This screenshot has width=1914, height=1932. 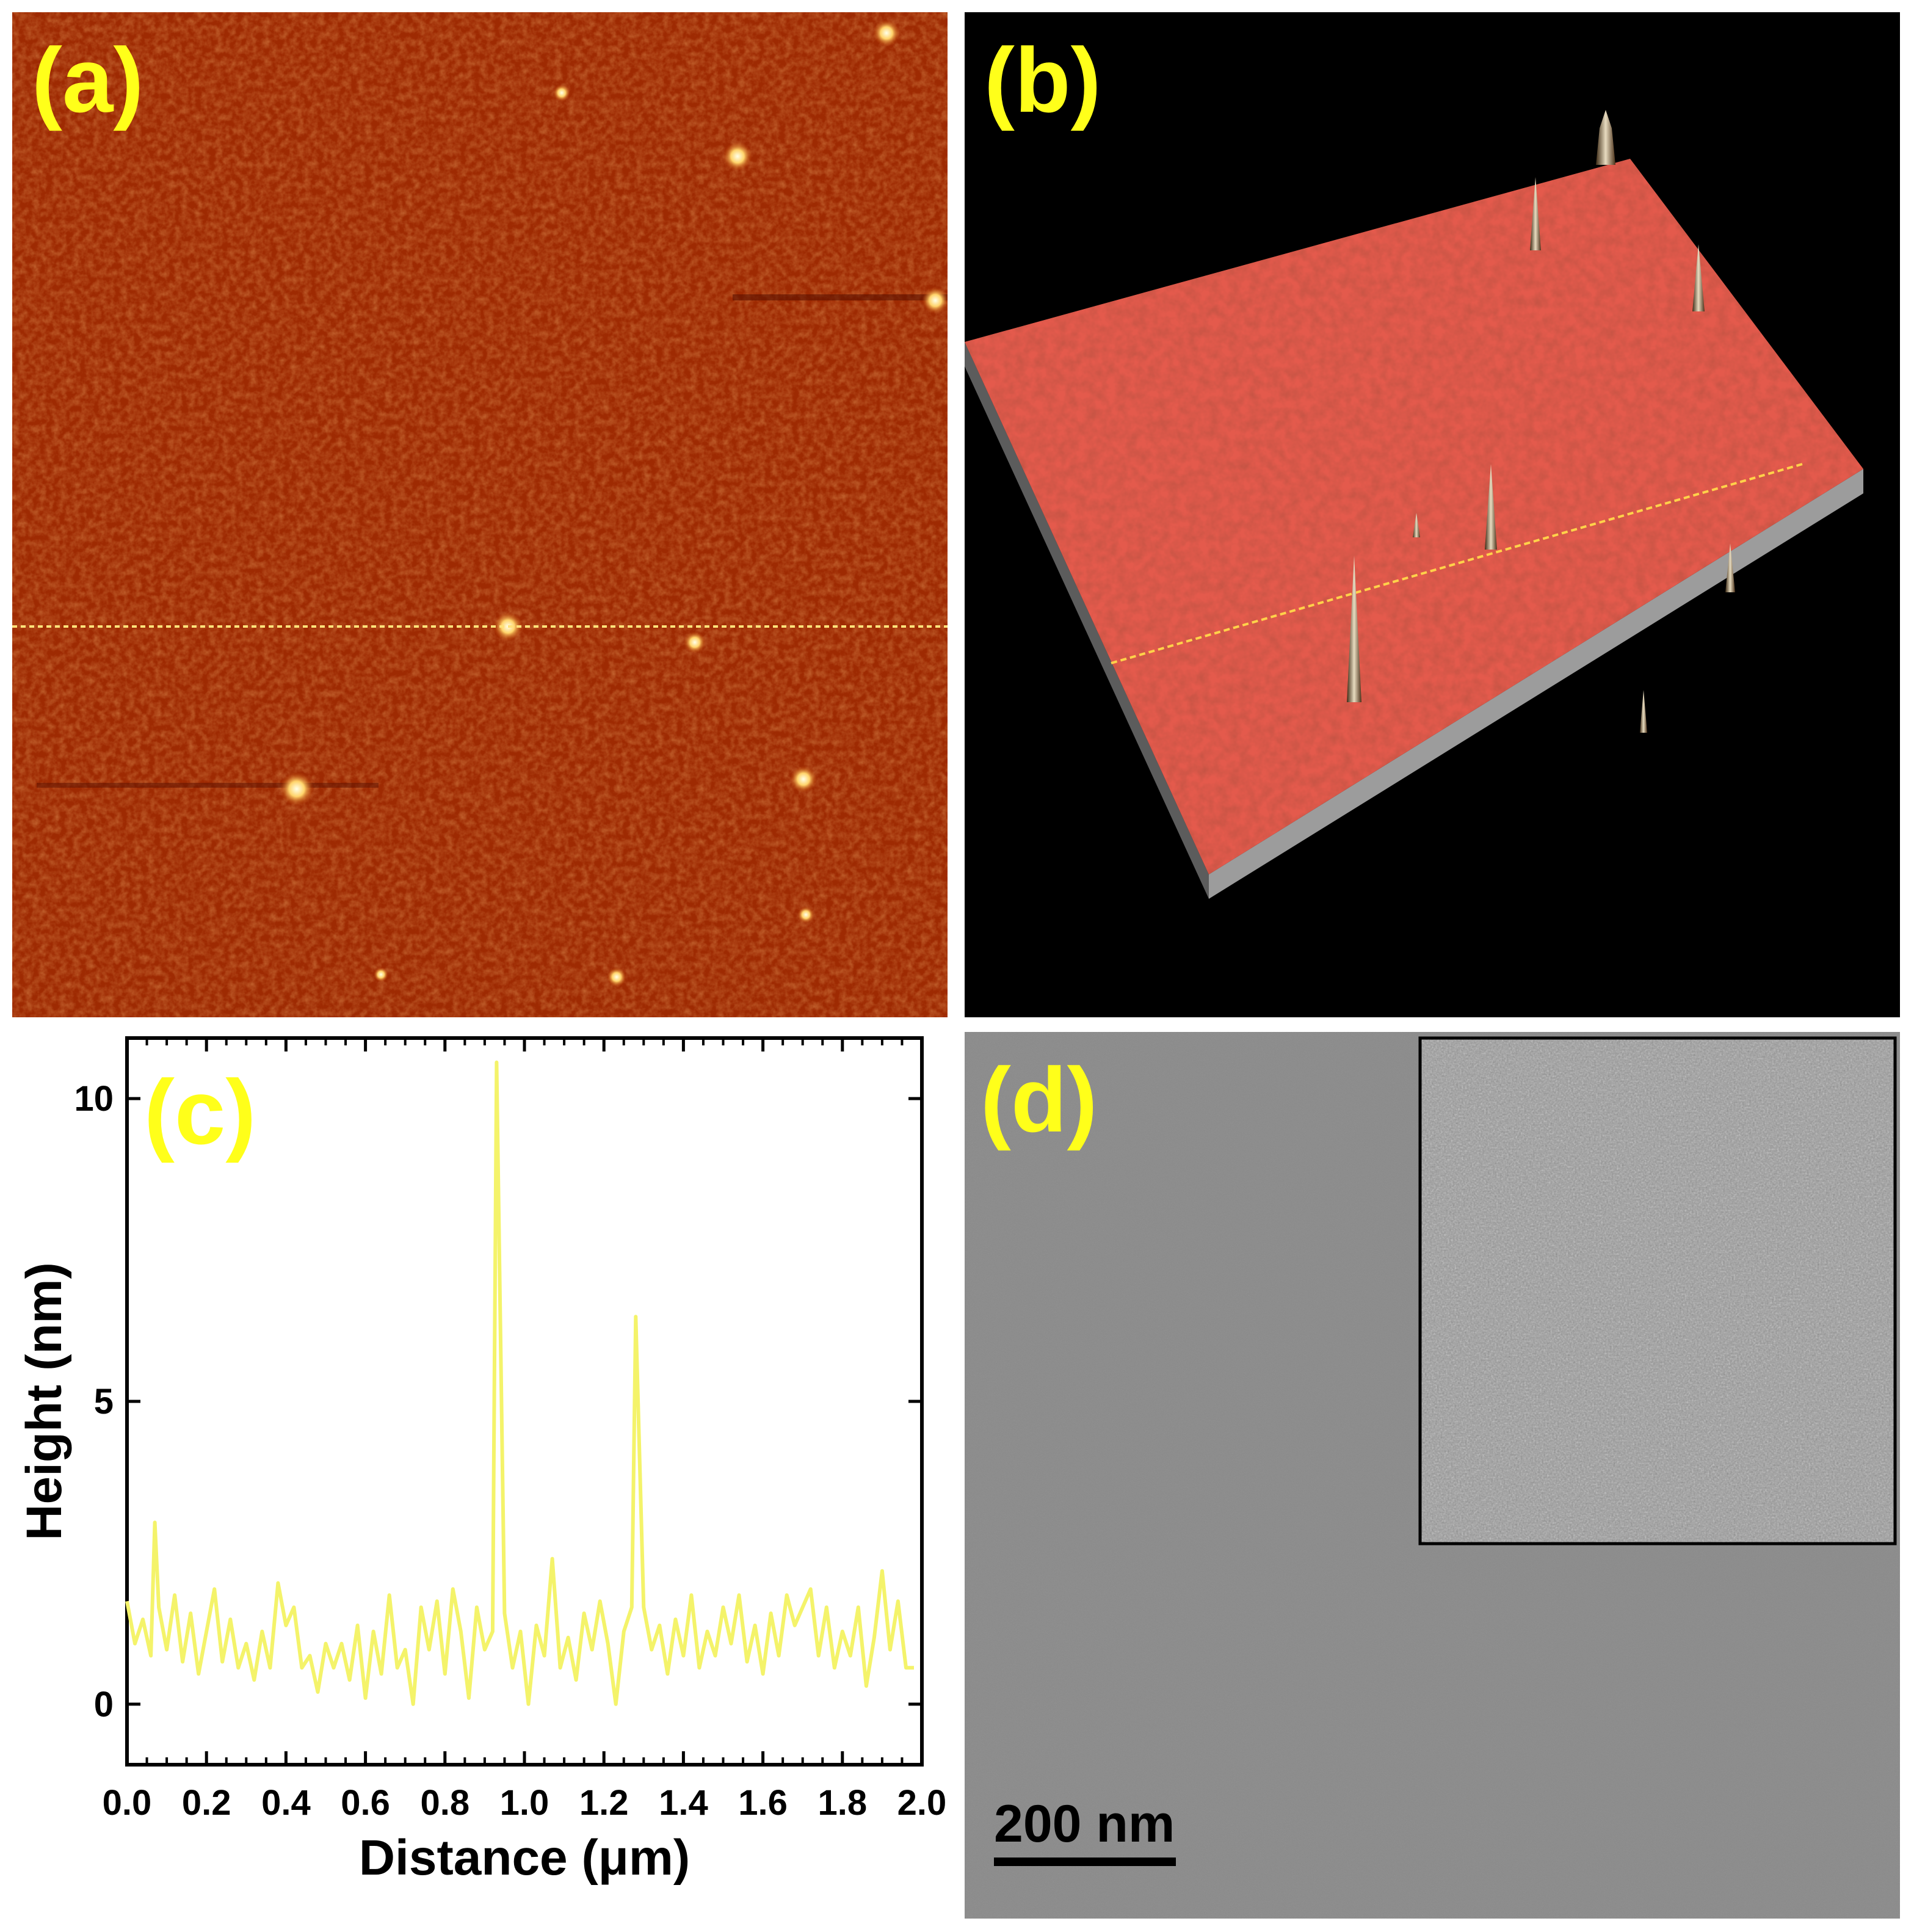 What do you see at coordinates (200, 1112) in the screenshot?
I see `panel-label-c: (c)` at bounding box center [200, 1112].